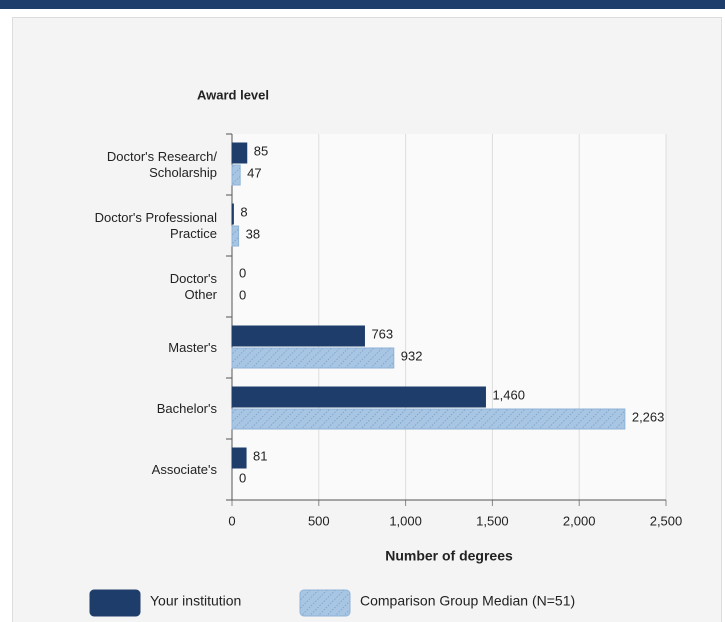  What do you see at coordinates (243, 211) in the screenshot?
I see `value-label: 8` at bounding box center [243, 211].